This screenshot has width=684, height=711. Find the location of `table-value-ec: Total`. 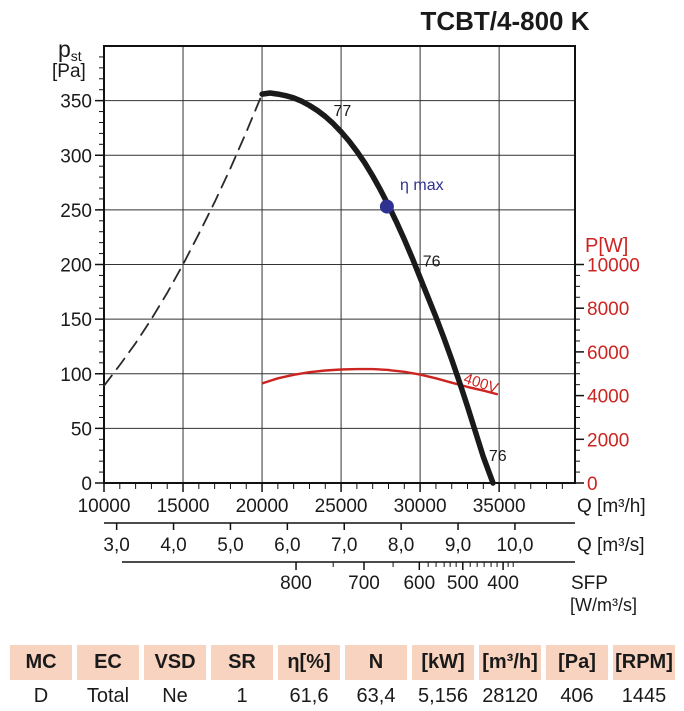

table-value-ec: Total is located at coordinates (108, 696).